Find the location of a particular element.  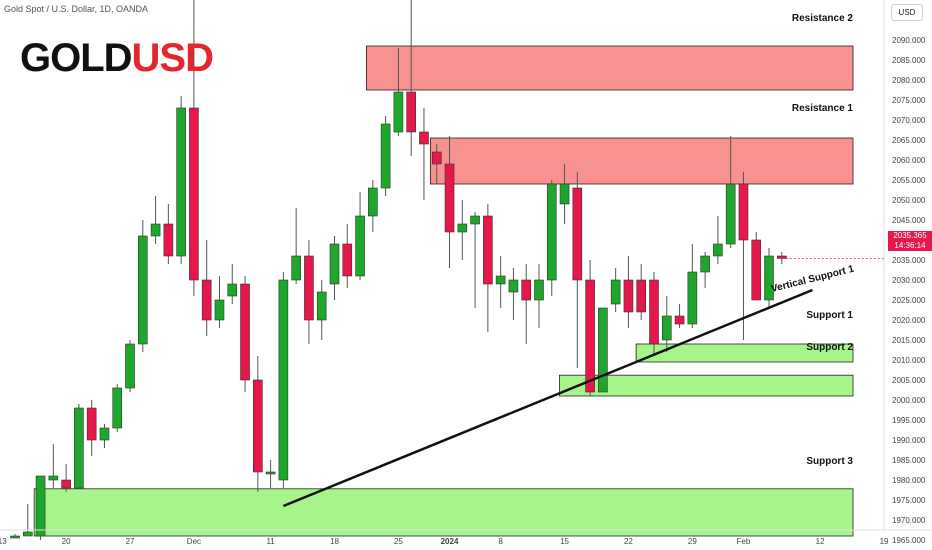

y-tick-label: 2045.000 is located at coordinates (909, 220).